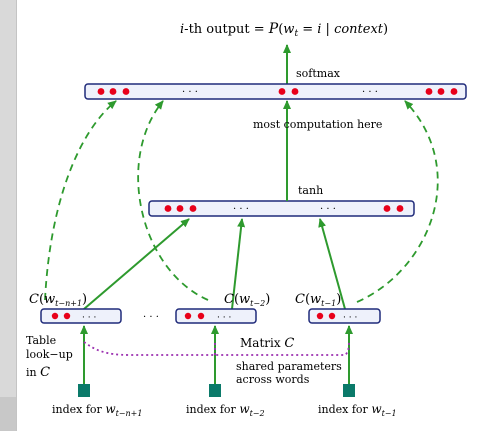  I want to click on embedding-layer-3: · · ·, so click(344, 316).